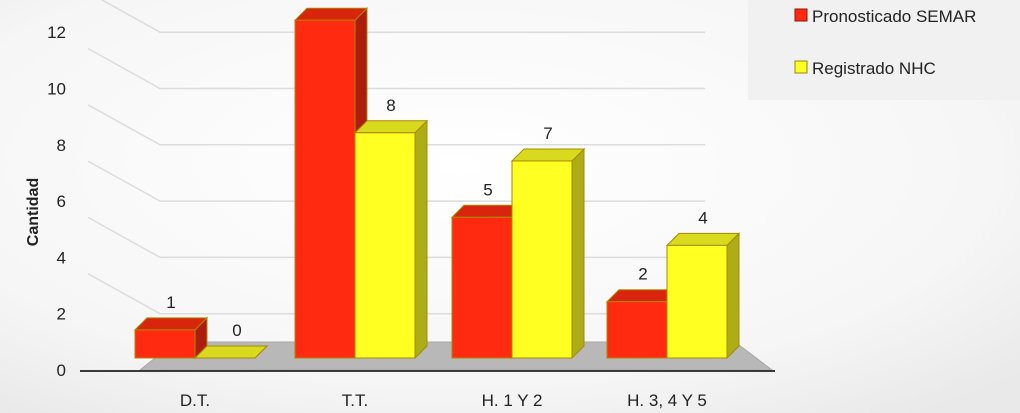 The image size is (1020, 413). What do you see at coordinates (56, 32) in the screenshot?
I see `y-tick-label: 12` at bounding box center [56, 32].